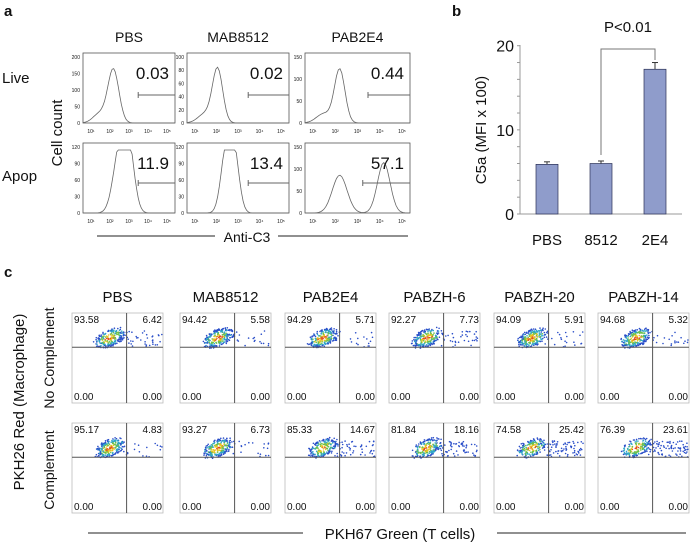 Image resolution: width=697 pixels, height=552 pixels. Describe the element at coordinates (506, 507) in the screenshot. I see `quadrant-lower-left: 0.00` at that location.